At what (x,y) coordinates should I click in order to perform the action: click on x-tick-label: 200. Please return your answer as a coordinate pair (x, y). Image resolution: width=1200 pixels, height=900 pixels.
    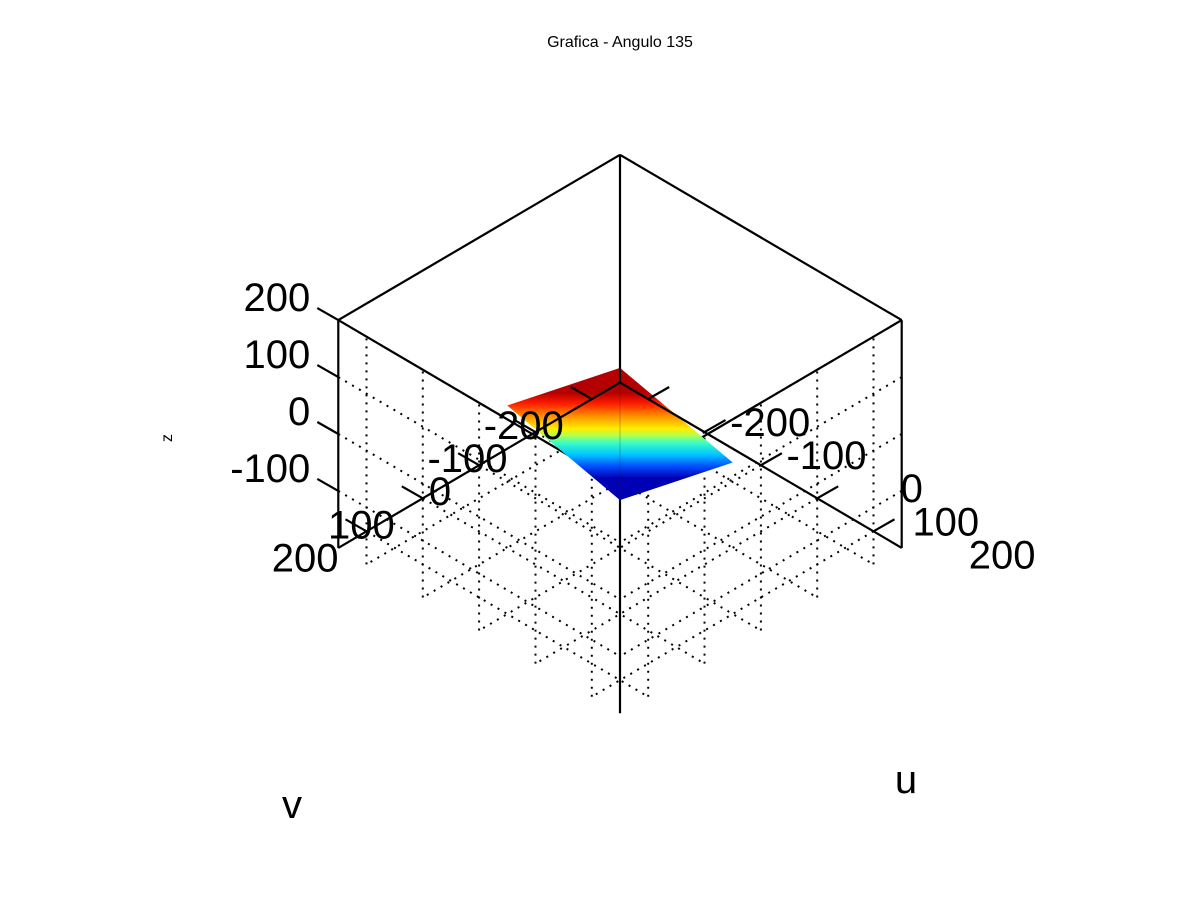
    Looking at the image, I should click on (1002, 555).